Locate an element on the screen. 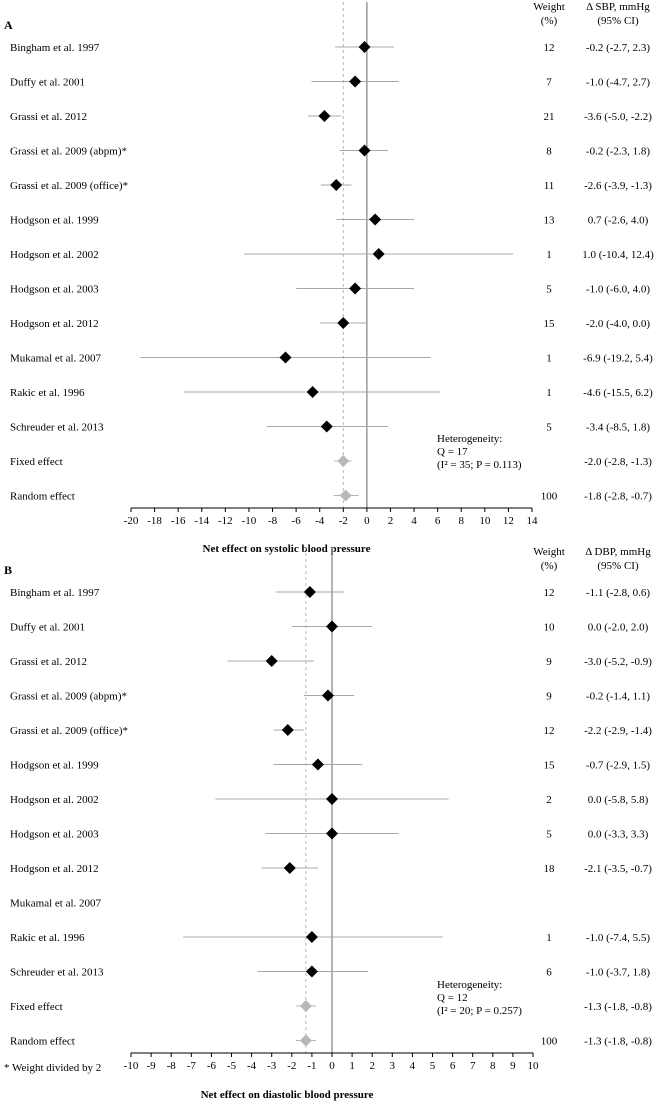 The height and width of the screenshot is (1104, 658). study-effect-ci: -1.1 (-2.8, 0.6) is located at coordinates (618, 593).